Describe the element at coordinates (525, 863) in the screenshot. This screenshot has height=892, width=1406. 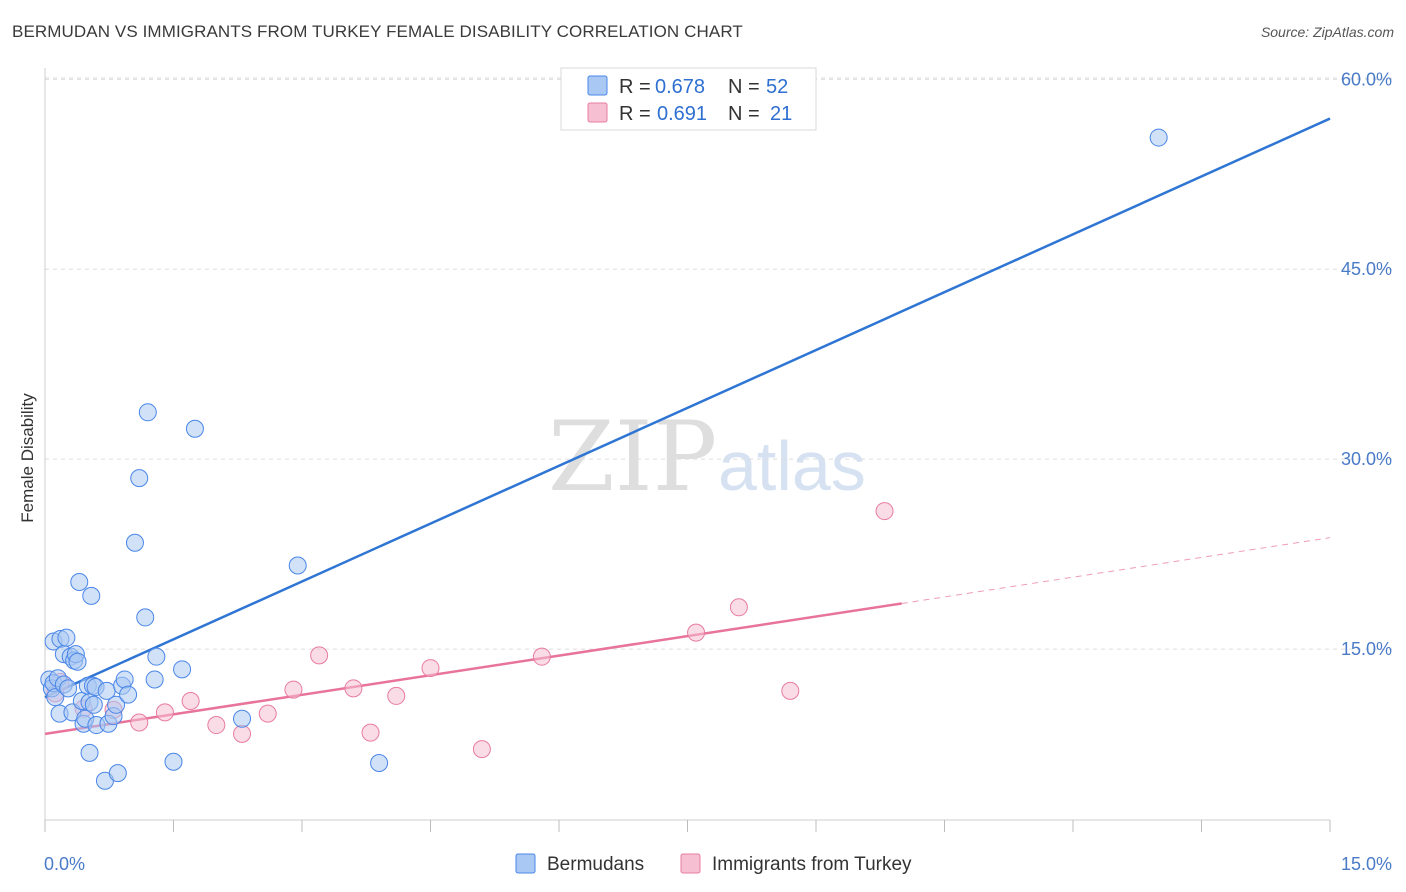
I see `legend-swatch-bermudans` at that location.